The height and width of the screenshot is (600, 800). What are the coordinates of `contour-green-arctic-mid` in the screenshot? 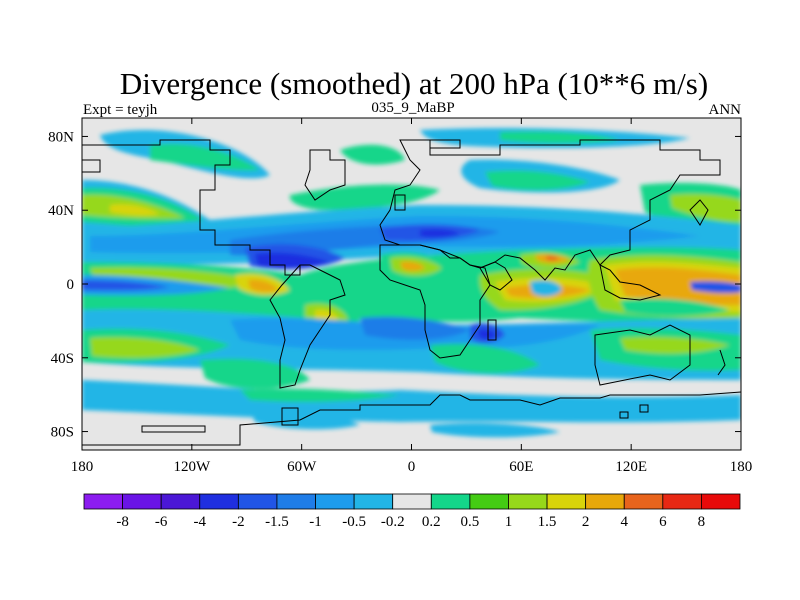 It's located at (372, 154).